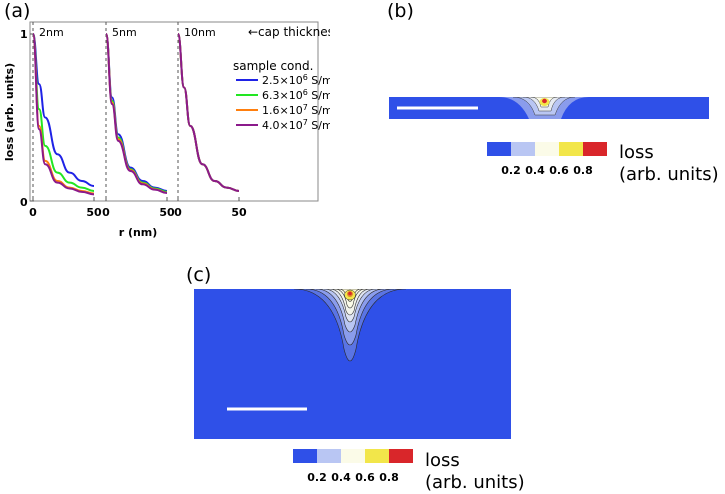 The image size is (725, 494). What do you see at coordinates (350, 325) in the screenshot?
I see `heatmap-c-hotspot` at bounding box center [350, 325].